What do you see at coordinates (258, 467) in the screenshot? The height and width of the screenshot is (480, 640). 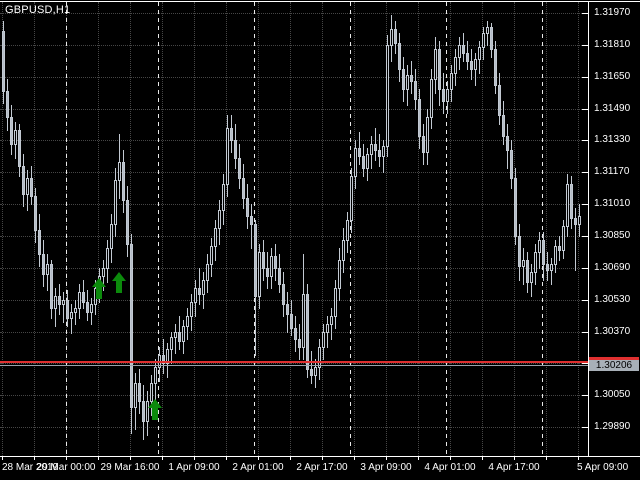 I see `time-axis-label: 2 Apr 01:00` at bounding box center [258, 467].